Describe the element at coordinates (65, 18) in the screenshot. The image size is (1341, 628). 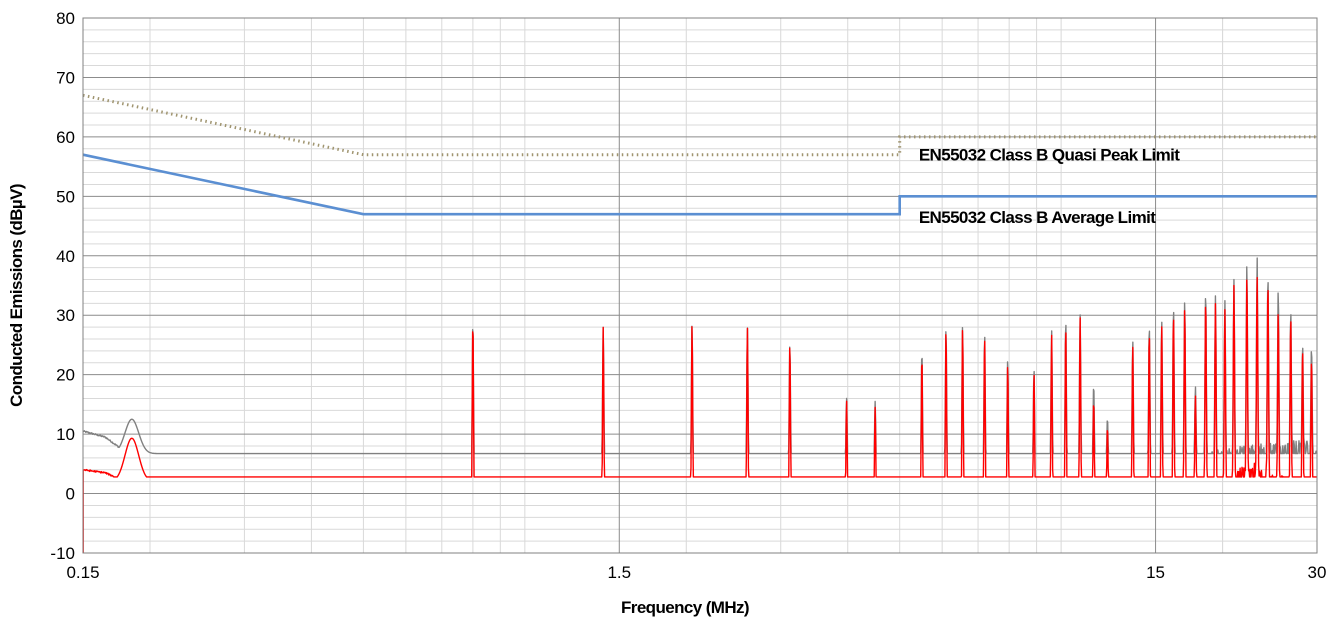
I see `y-tick-label: 80` at that location.